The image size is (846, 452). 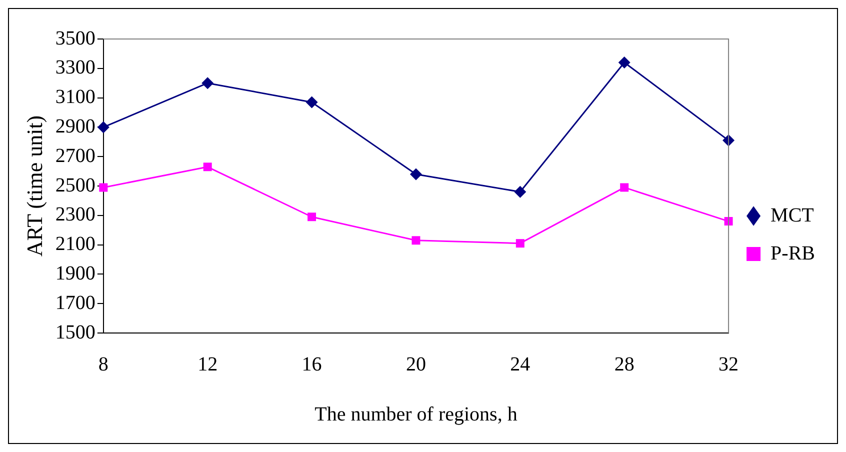 I want to click on x-tick-label: 20, so click(x=416, y=364).